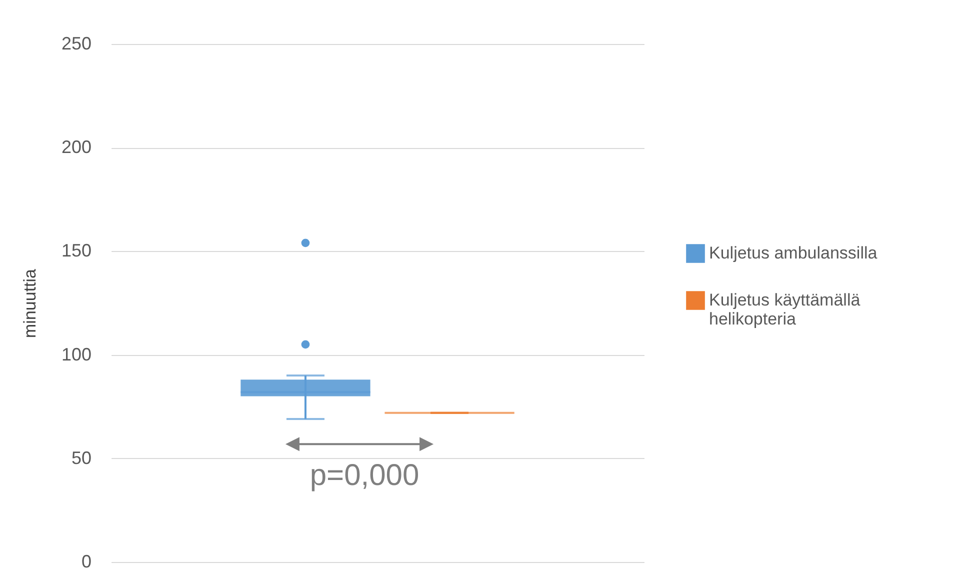 The image size is (954, 576). I want to click on y-axis-title: minuuttia, so click(30, 303).